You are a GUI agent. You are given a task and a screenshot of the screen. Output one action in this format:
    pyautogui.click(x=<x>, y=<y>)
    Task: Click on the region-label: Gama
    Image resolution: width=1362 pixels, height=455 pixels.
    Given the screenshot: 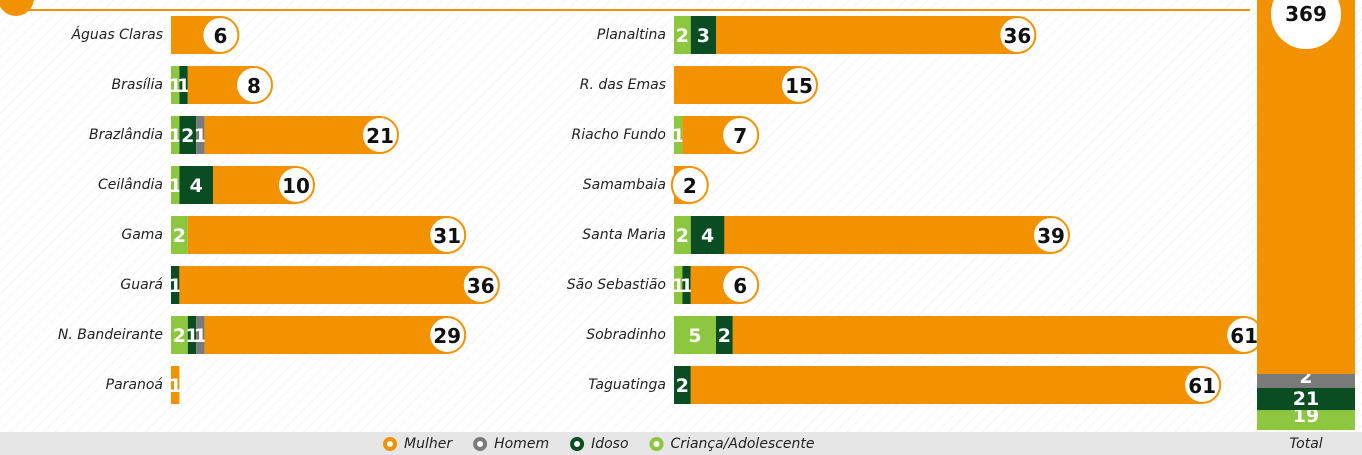 What is the action you would take?
    pyautogui.click(x=142, y=235)
    